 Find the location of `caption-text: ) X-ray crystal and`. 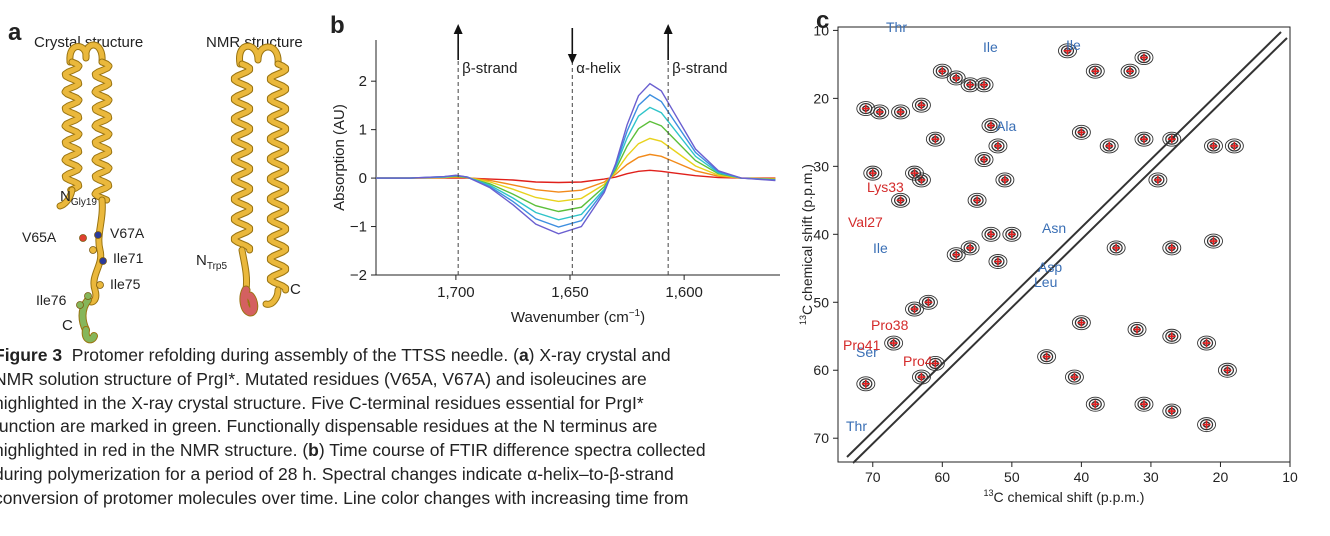

caption-text: ) X-ray crystal and is located at coordinates (599, 355).